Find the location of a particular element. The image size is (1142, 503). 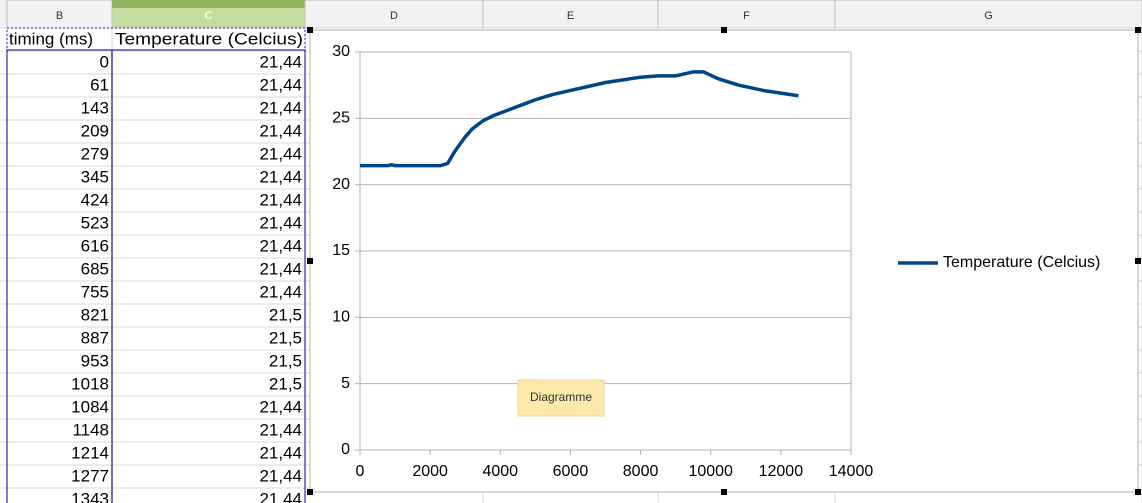

cell-timing: 1343 is located at coordinates (90, 496).